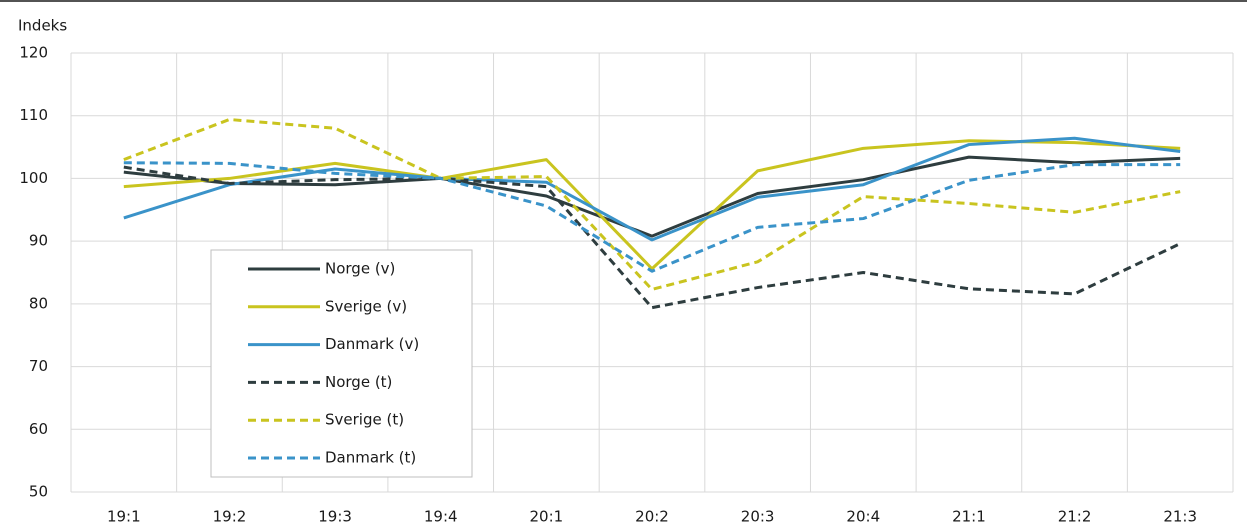 This screenshot has height=529, width=1247. Describe the element at coordinates (364, 420) in the screenshot. I see `legend-label: Sverige (t)` at that location.